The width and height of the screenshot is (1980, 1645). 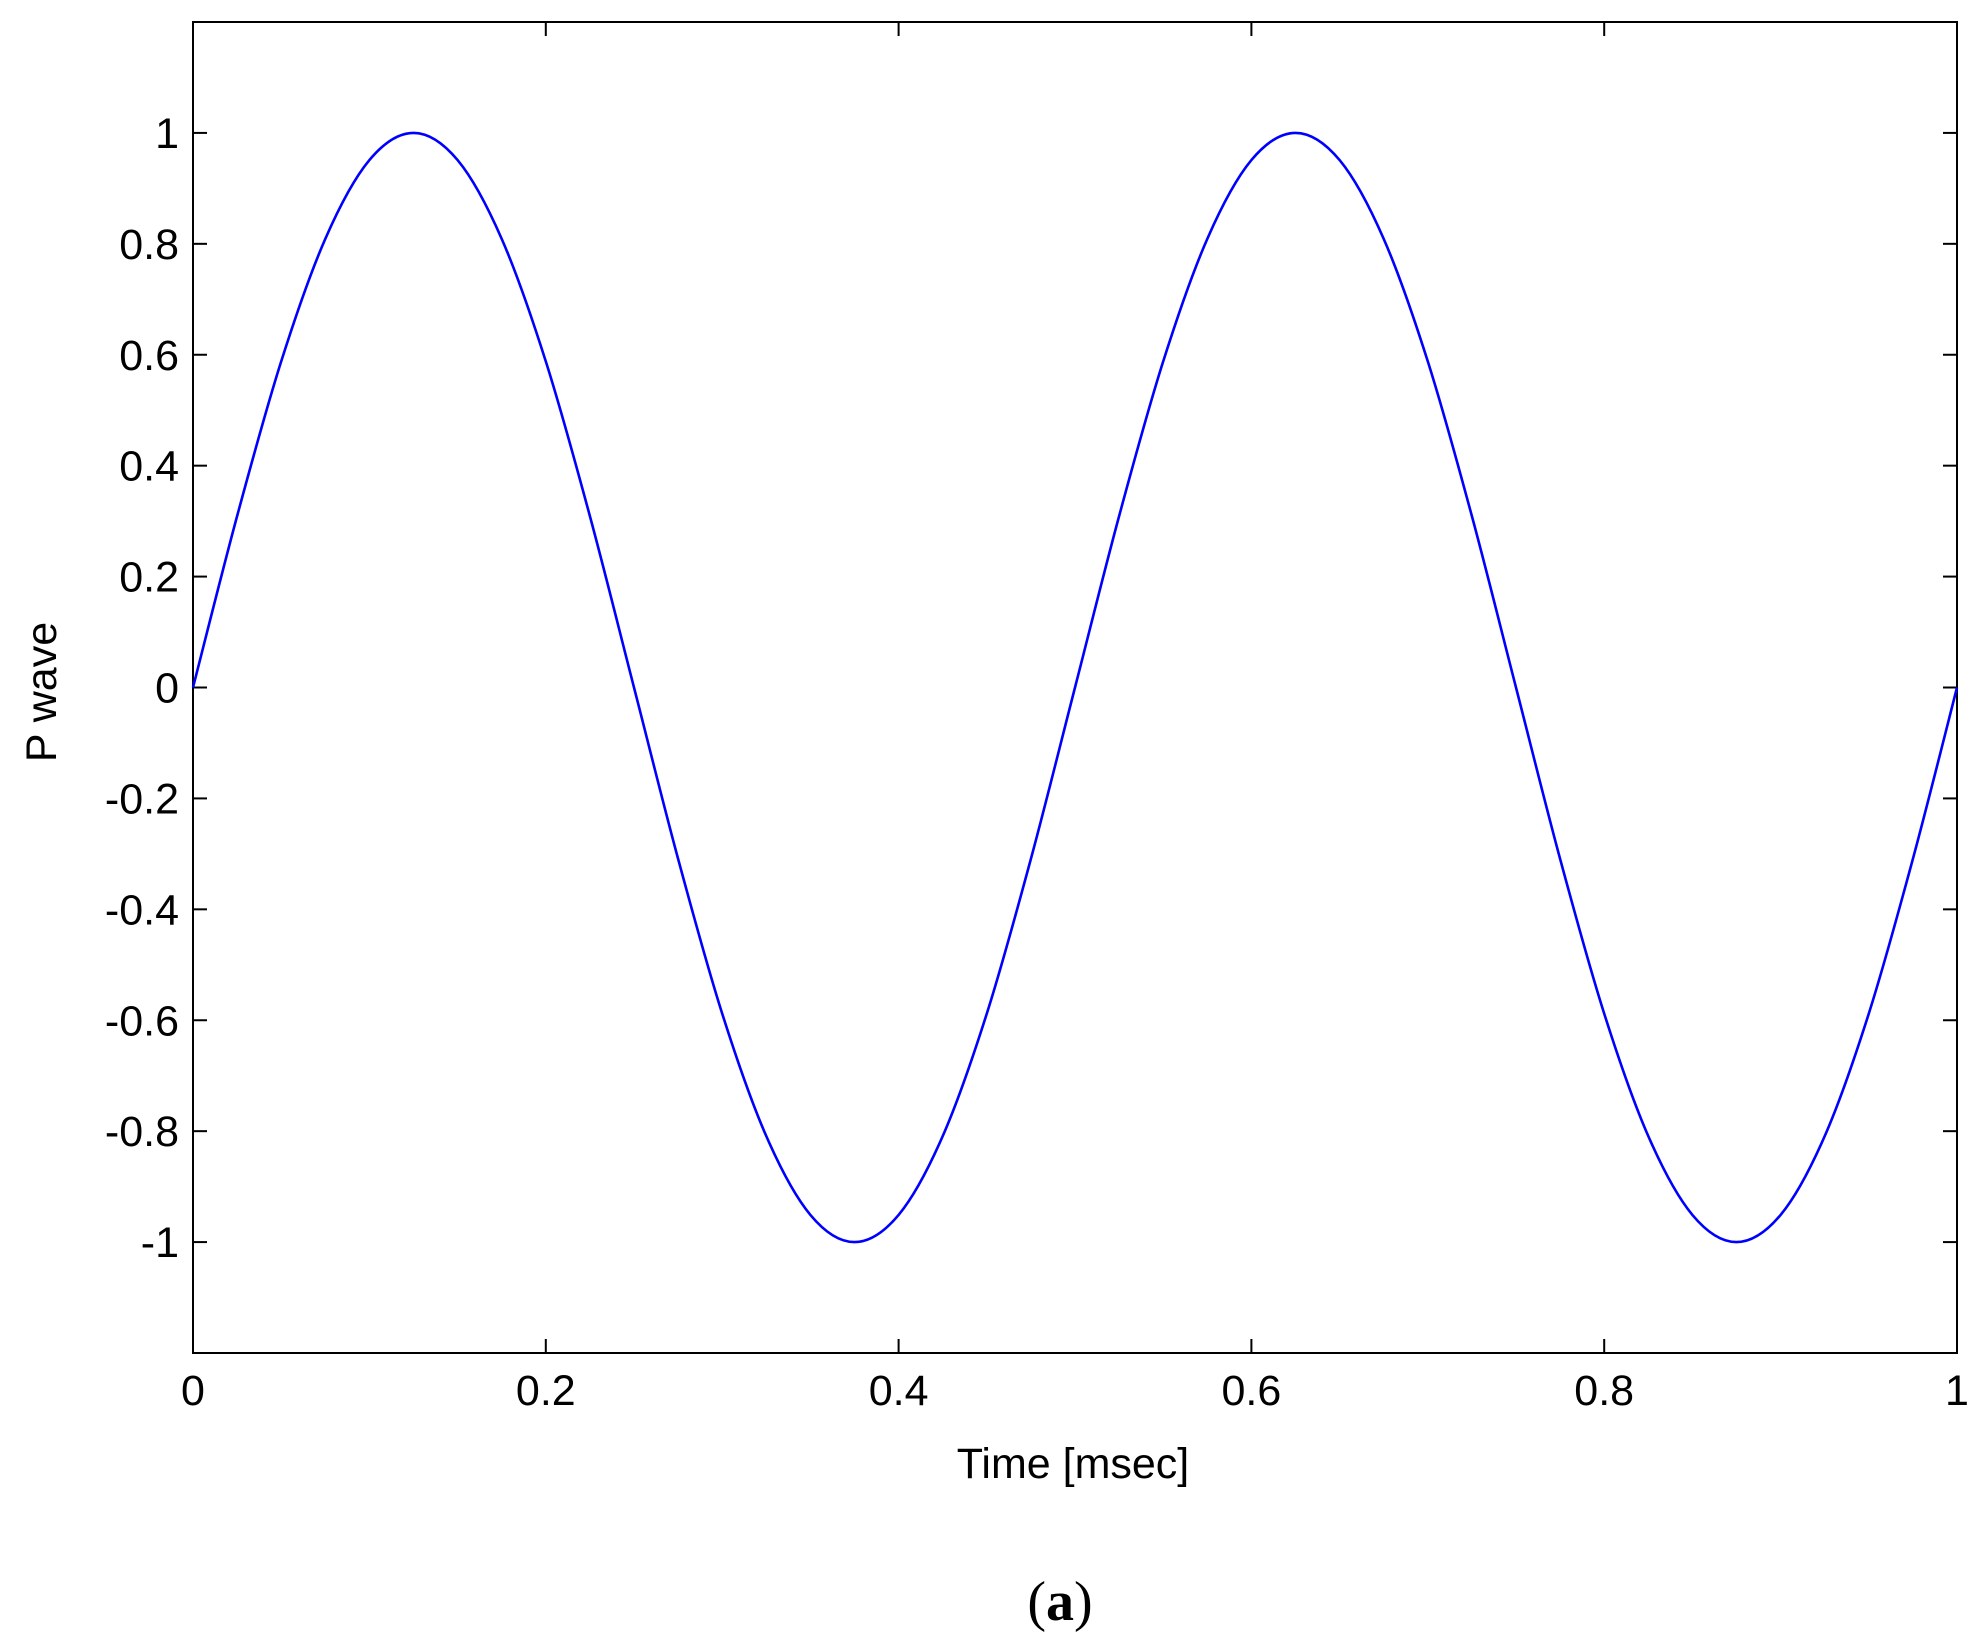 I want to click on x-tick-label: 0, so click(x=193, y=1391).